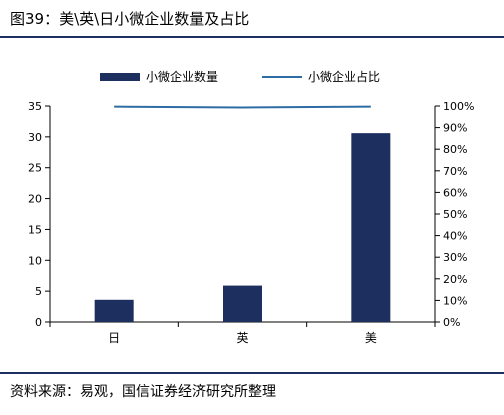 The width and height of the screenshot is (504, 415). Describe the element at coordinates (38, 322) in the screenshot. I see `y-tick-label-left: 0` at that location.